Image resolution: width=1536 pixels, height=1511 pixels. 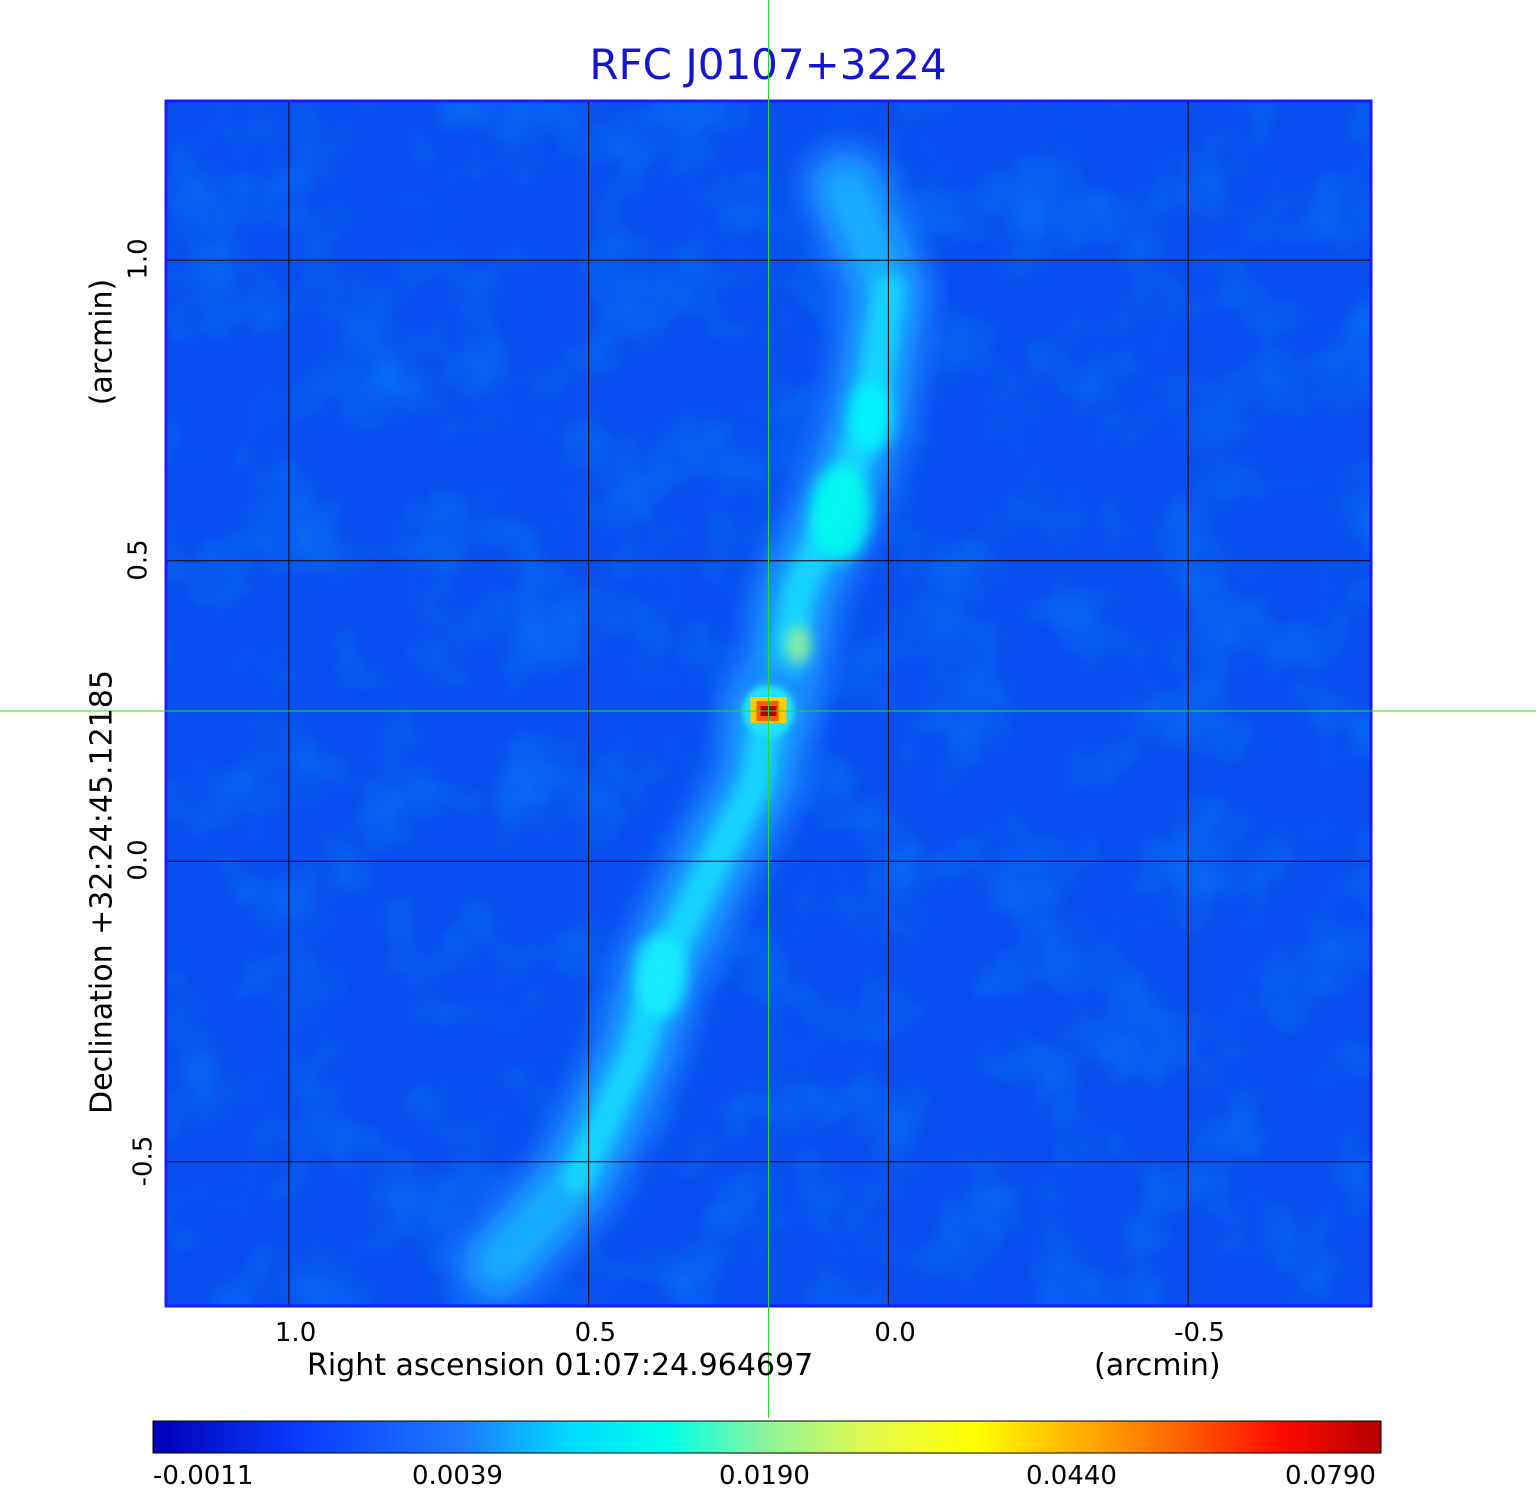 I want to click on x-tick-label: 0.0, so click(x=895, y=1333).